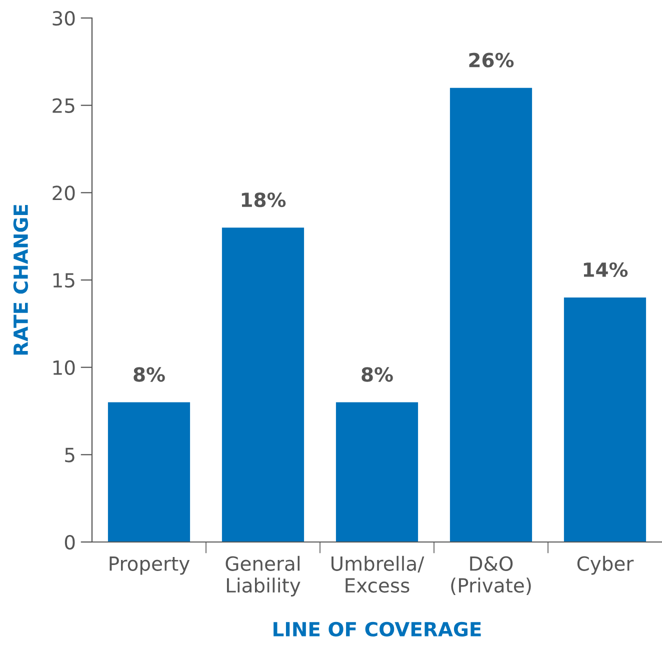  What do you see at coordinates (605, 565) in the screenshot?
I see `x-tick-label: Cyber` at bounding box center [605, 565].